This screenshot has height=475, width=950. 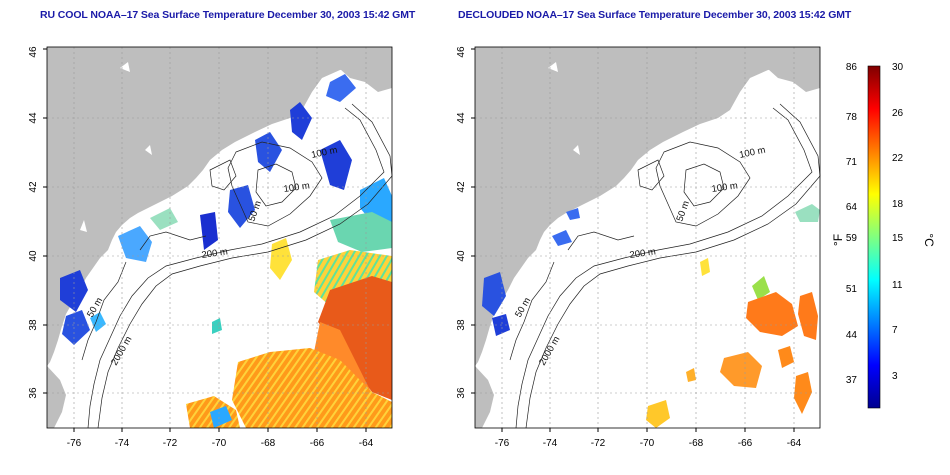 What do you see at coordinates (852, 162) in the screenshot?
I see `colorbar-f-tick: 71` at bounding box center [852, 162].